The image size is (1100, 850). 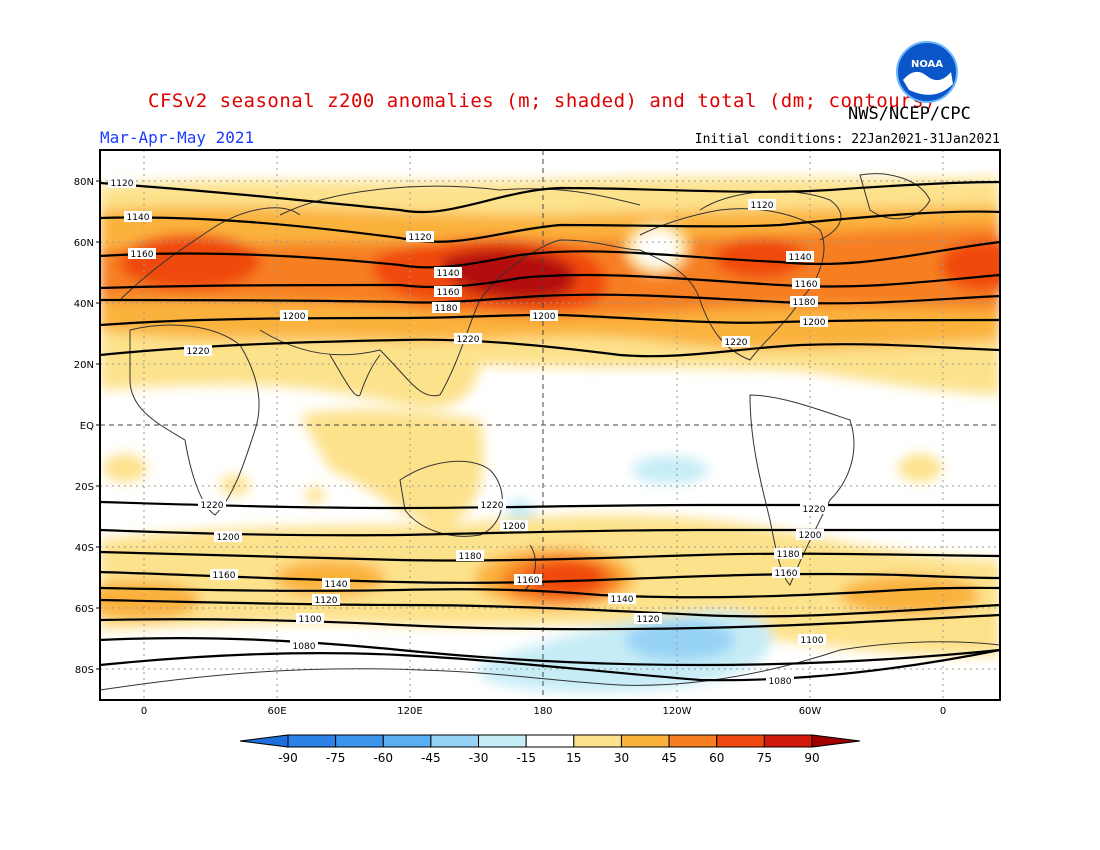 What do you see at coordinates (526, 758) in the screenshot?
I see `colorbar-label: -15` at bounding box center [526, 758].